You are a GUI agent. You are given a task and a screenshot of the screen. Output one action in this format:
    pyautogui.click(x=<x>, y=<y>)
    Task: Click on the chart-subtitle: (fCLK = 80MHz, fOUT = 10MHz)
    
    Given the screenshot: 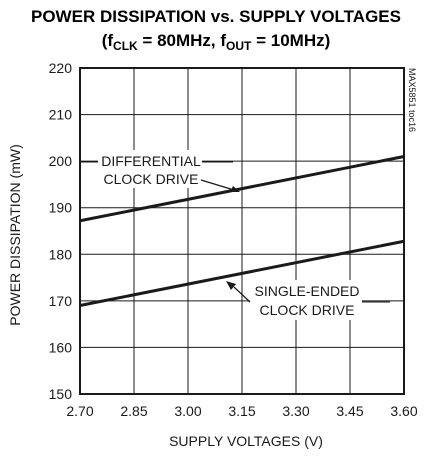 What is the action you would take?
    pyautogui.click(x=216, y=42)
    